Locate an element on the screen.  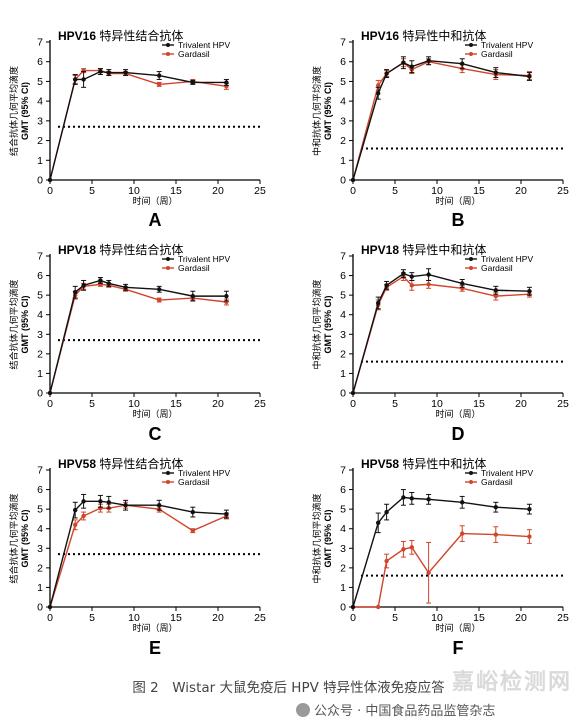
chart-title-hpv: HPV58 is located at coordinates (381, 464).